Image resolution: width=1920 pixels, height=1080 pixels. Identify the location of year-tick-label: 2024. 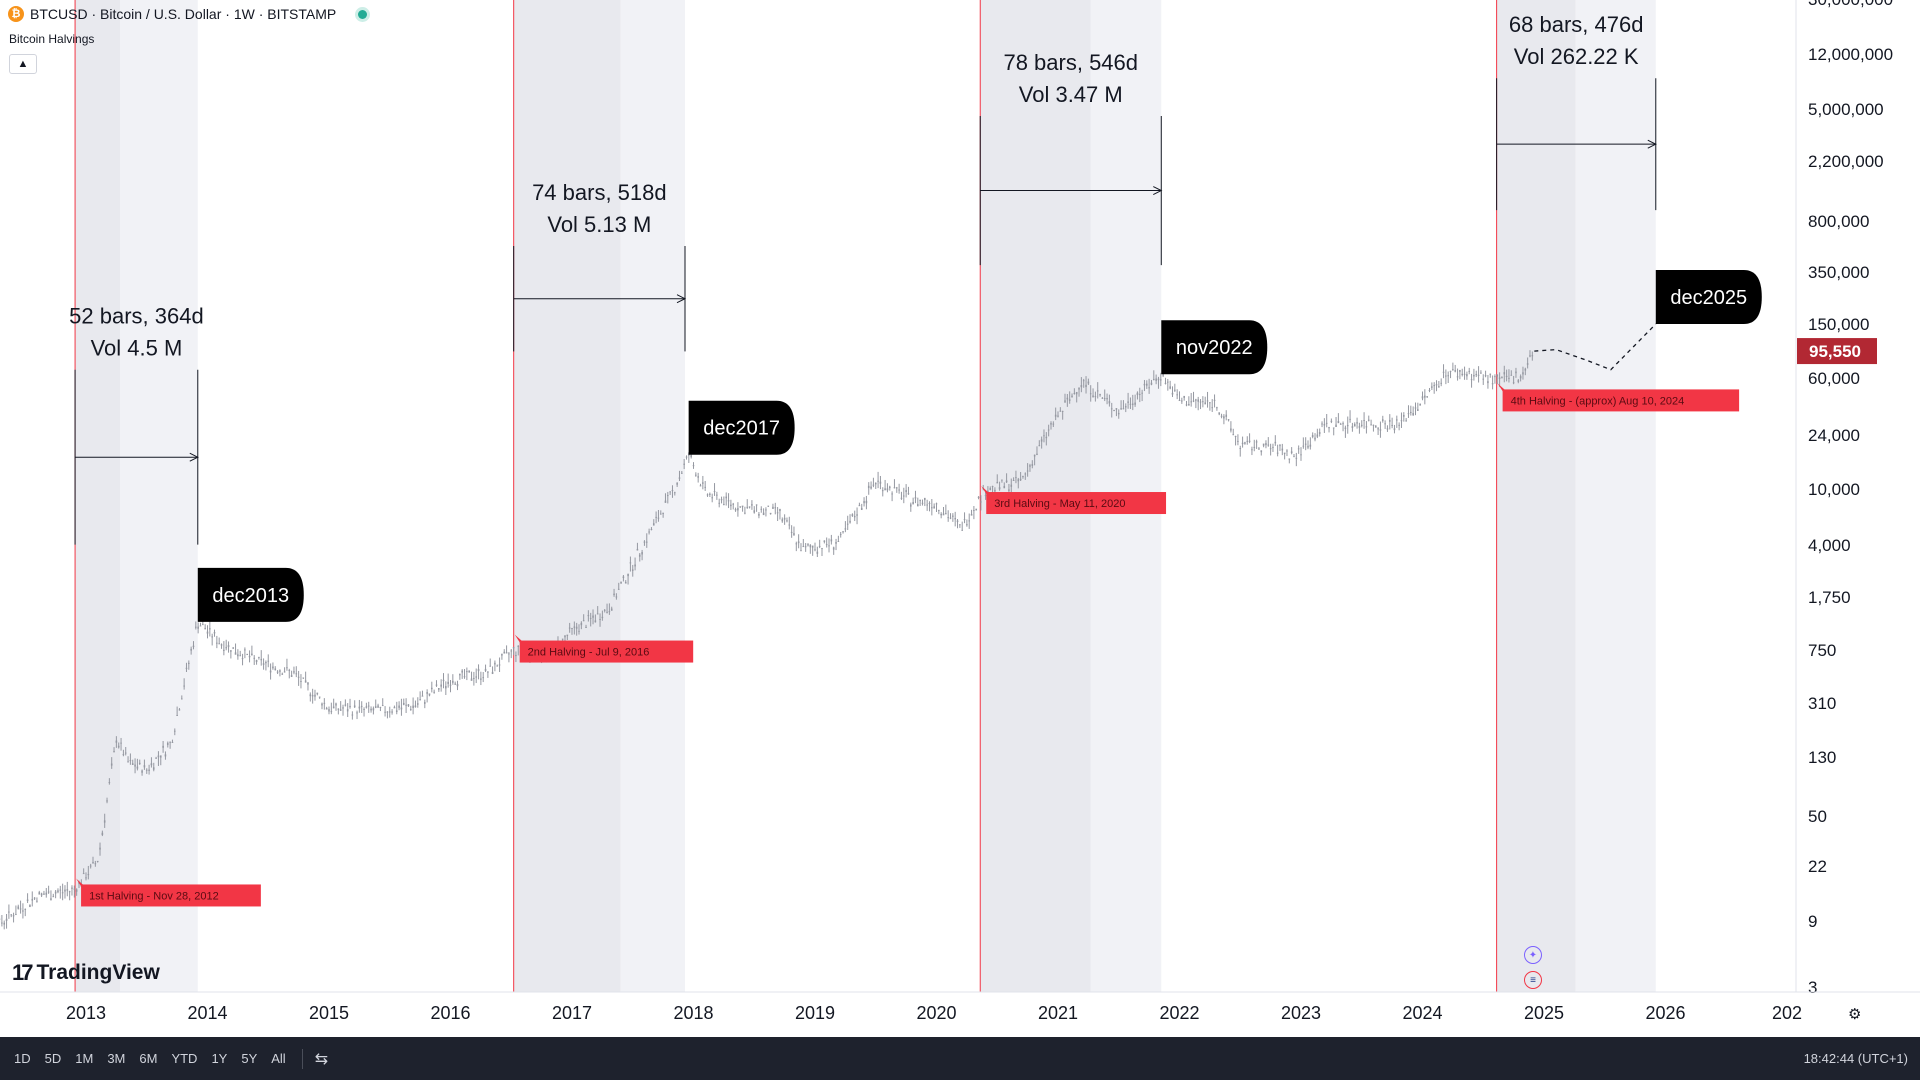
(1422, 1013).